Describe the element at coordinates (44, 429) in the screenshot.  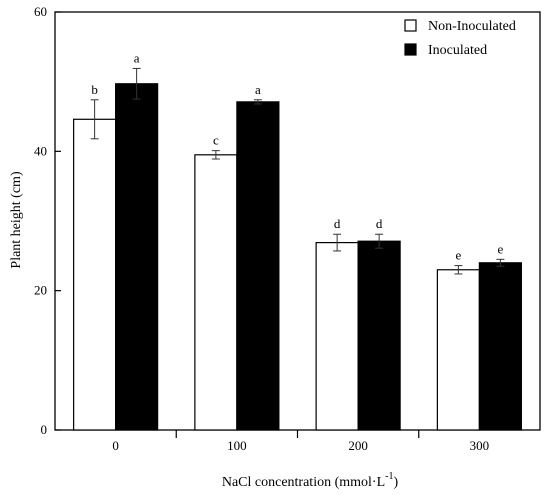
I see `y-tick-label: 0` at that location.